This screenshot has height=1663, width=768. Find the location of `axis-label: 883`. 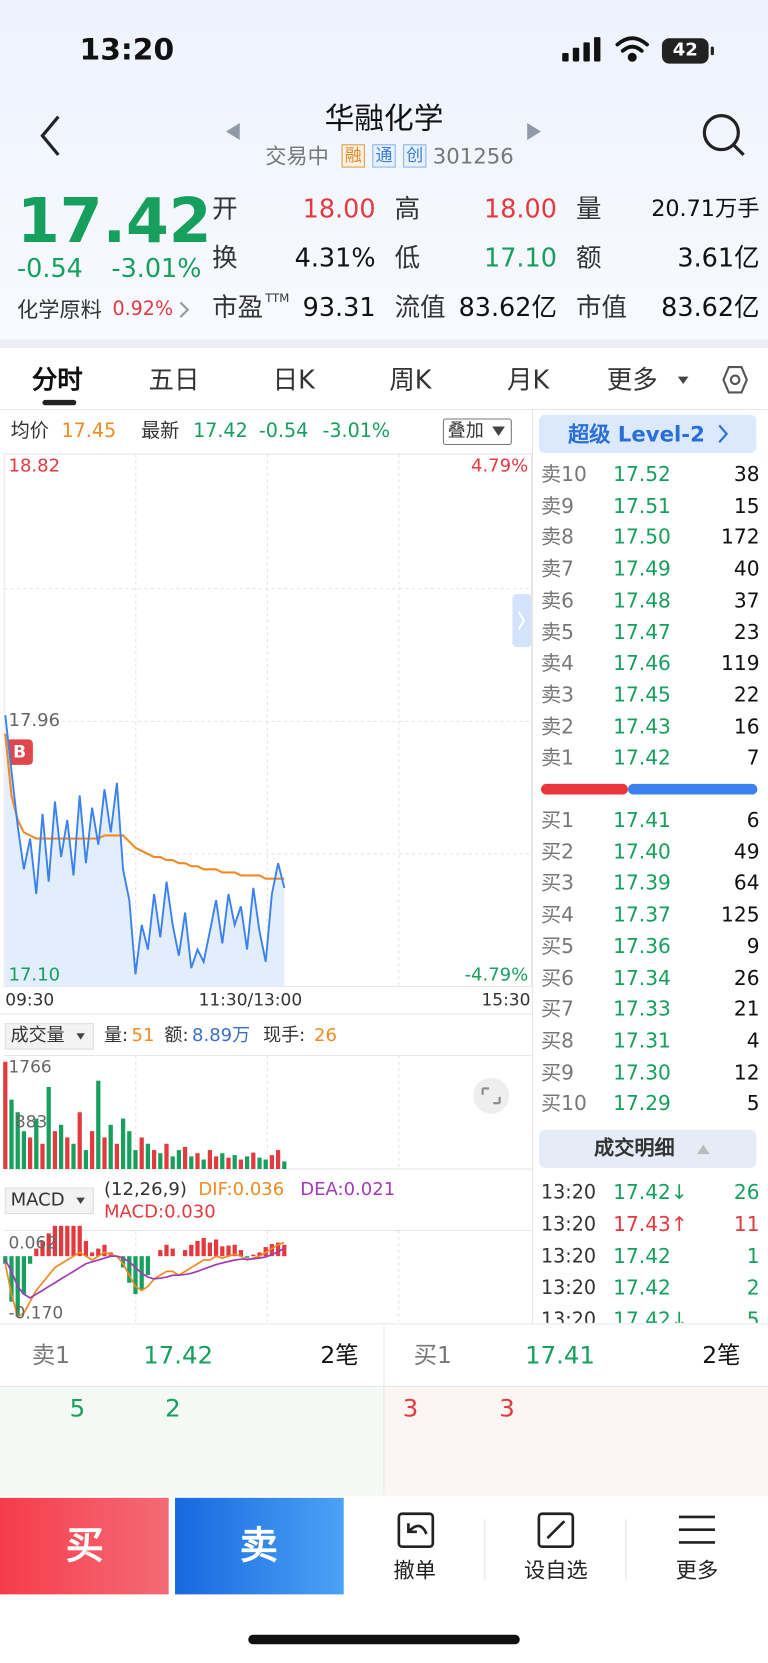

axis-label: 883 is located at coordinates (31, 1121).